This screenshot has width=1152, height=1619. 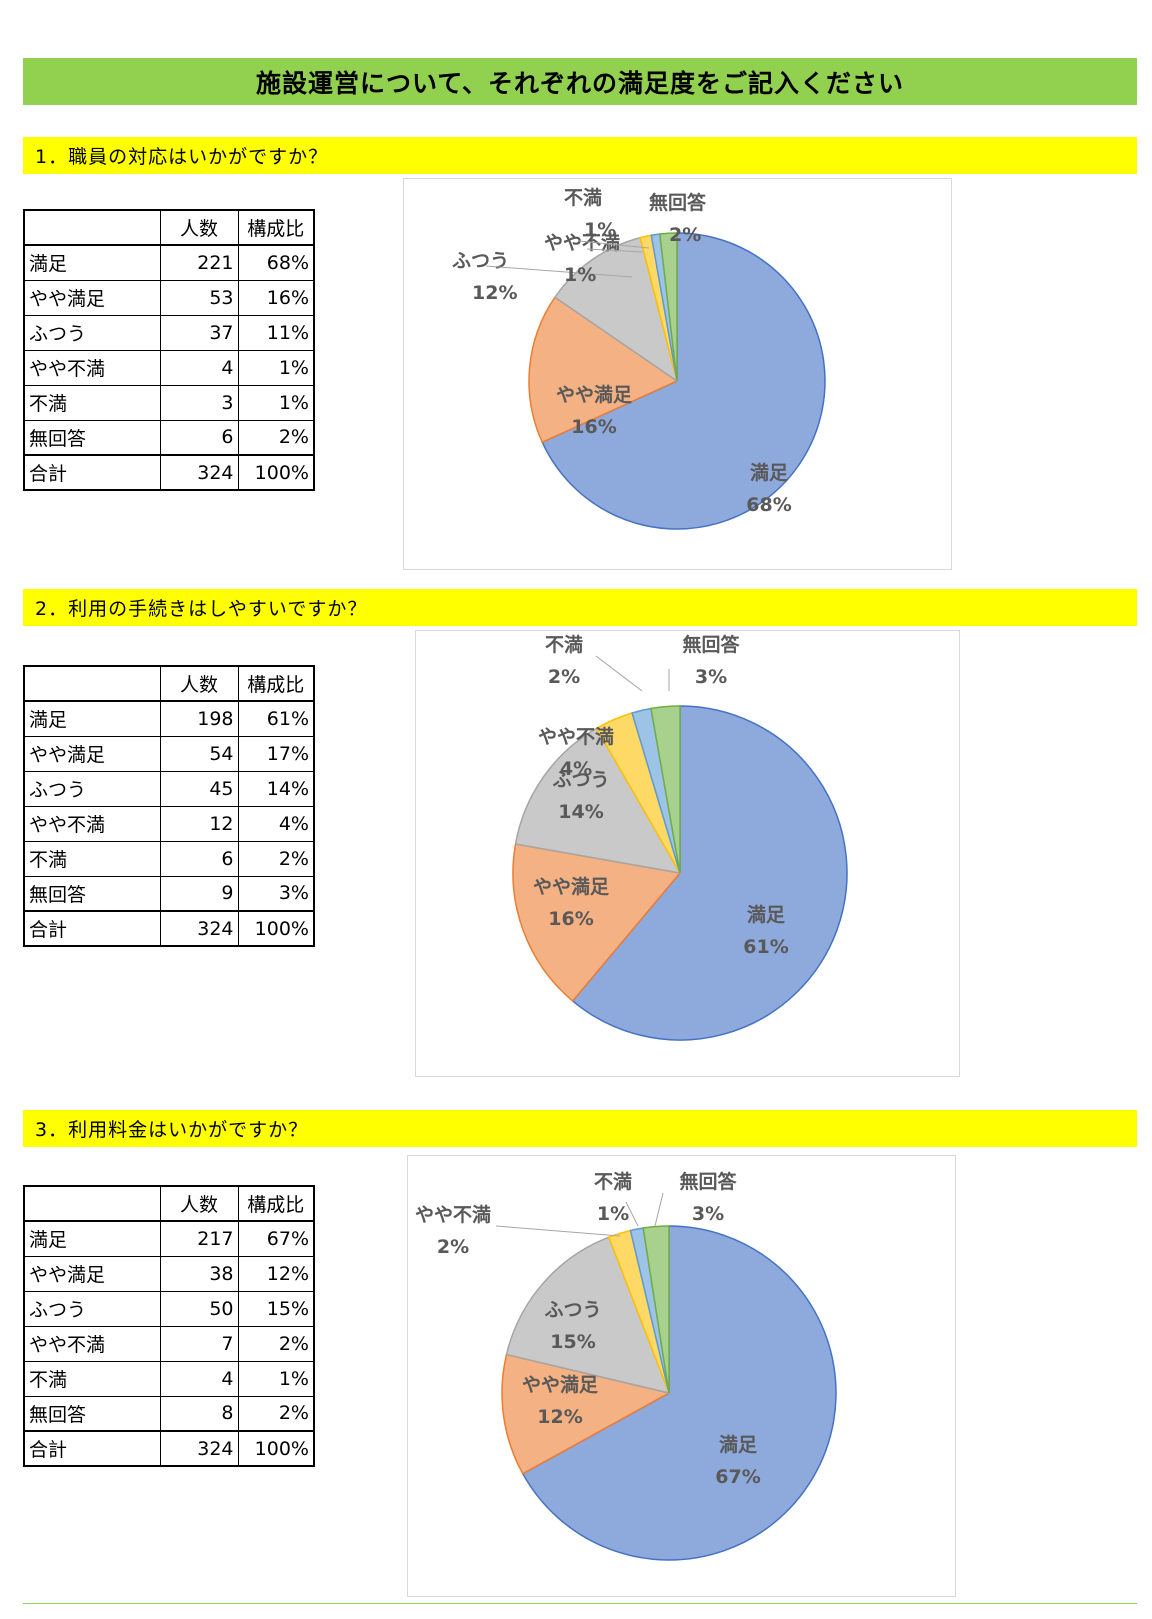 What do you see at coordinates (169, 753) in the screenshot?
I see `table-row: やや満足 54 17%` at bounding box center [169, 753].